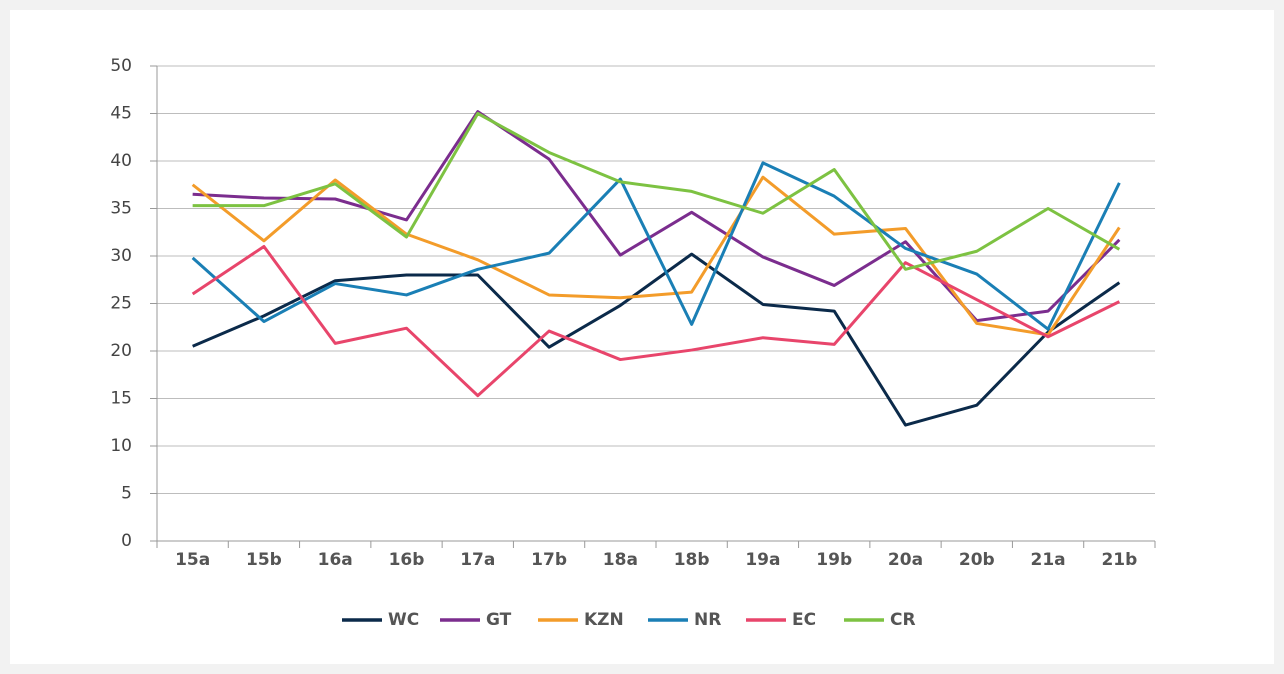 The width and height of the screenshot is (1284, 674). Describe the element at coordinates (126, 494) in the screenshot. I see `y-tick-label: 5` at that location.